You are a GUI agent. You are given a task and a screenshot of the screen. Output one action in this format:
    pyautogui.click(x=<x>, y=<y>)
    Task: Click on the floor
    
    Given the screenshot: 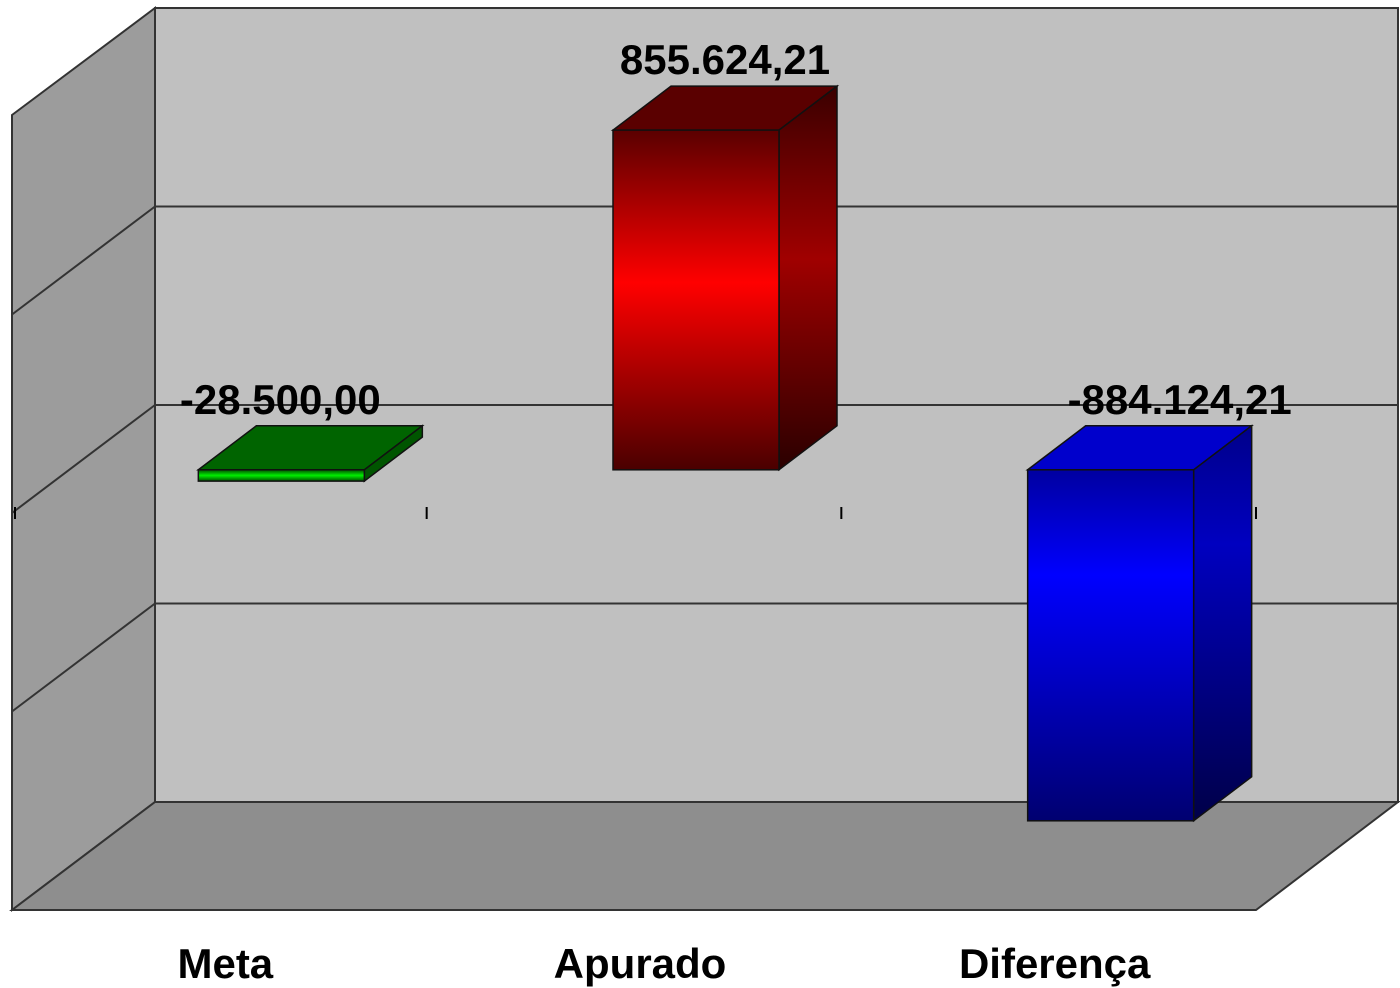 What is the action you would take?
    pyautogui.click(x=704, y=856)
    